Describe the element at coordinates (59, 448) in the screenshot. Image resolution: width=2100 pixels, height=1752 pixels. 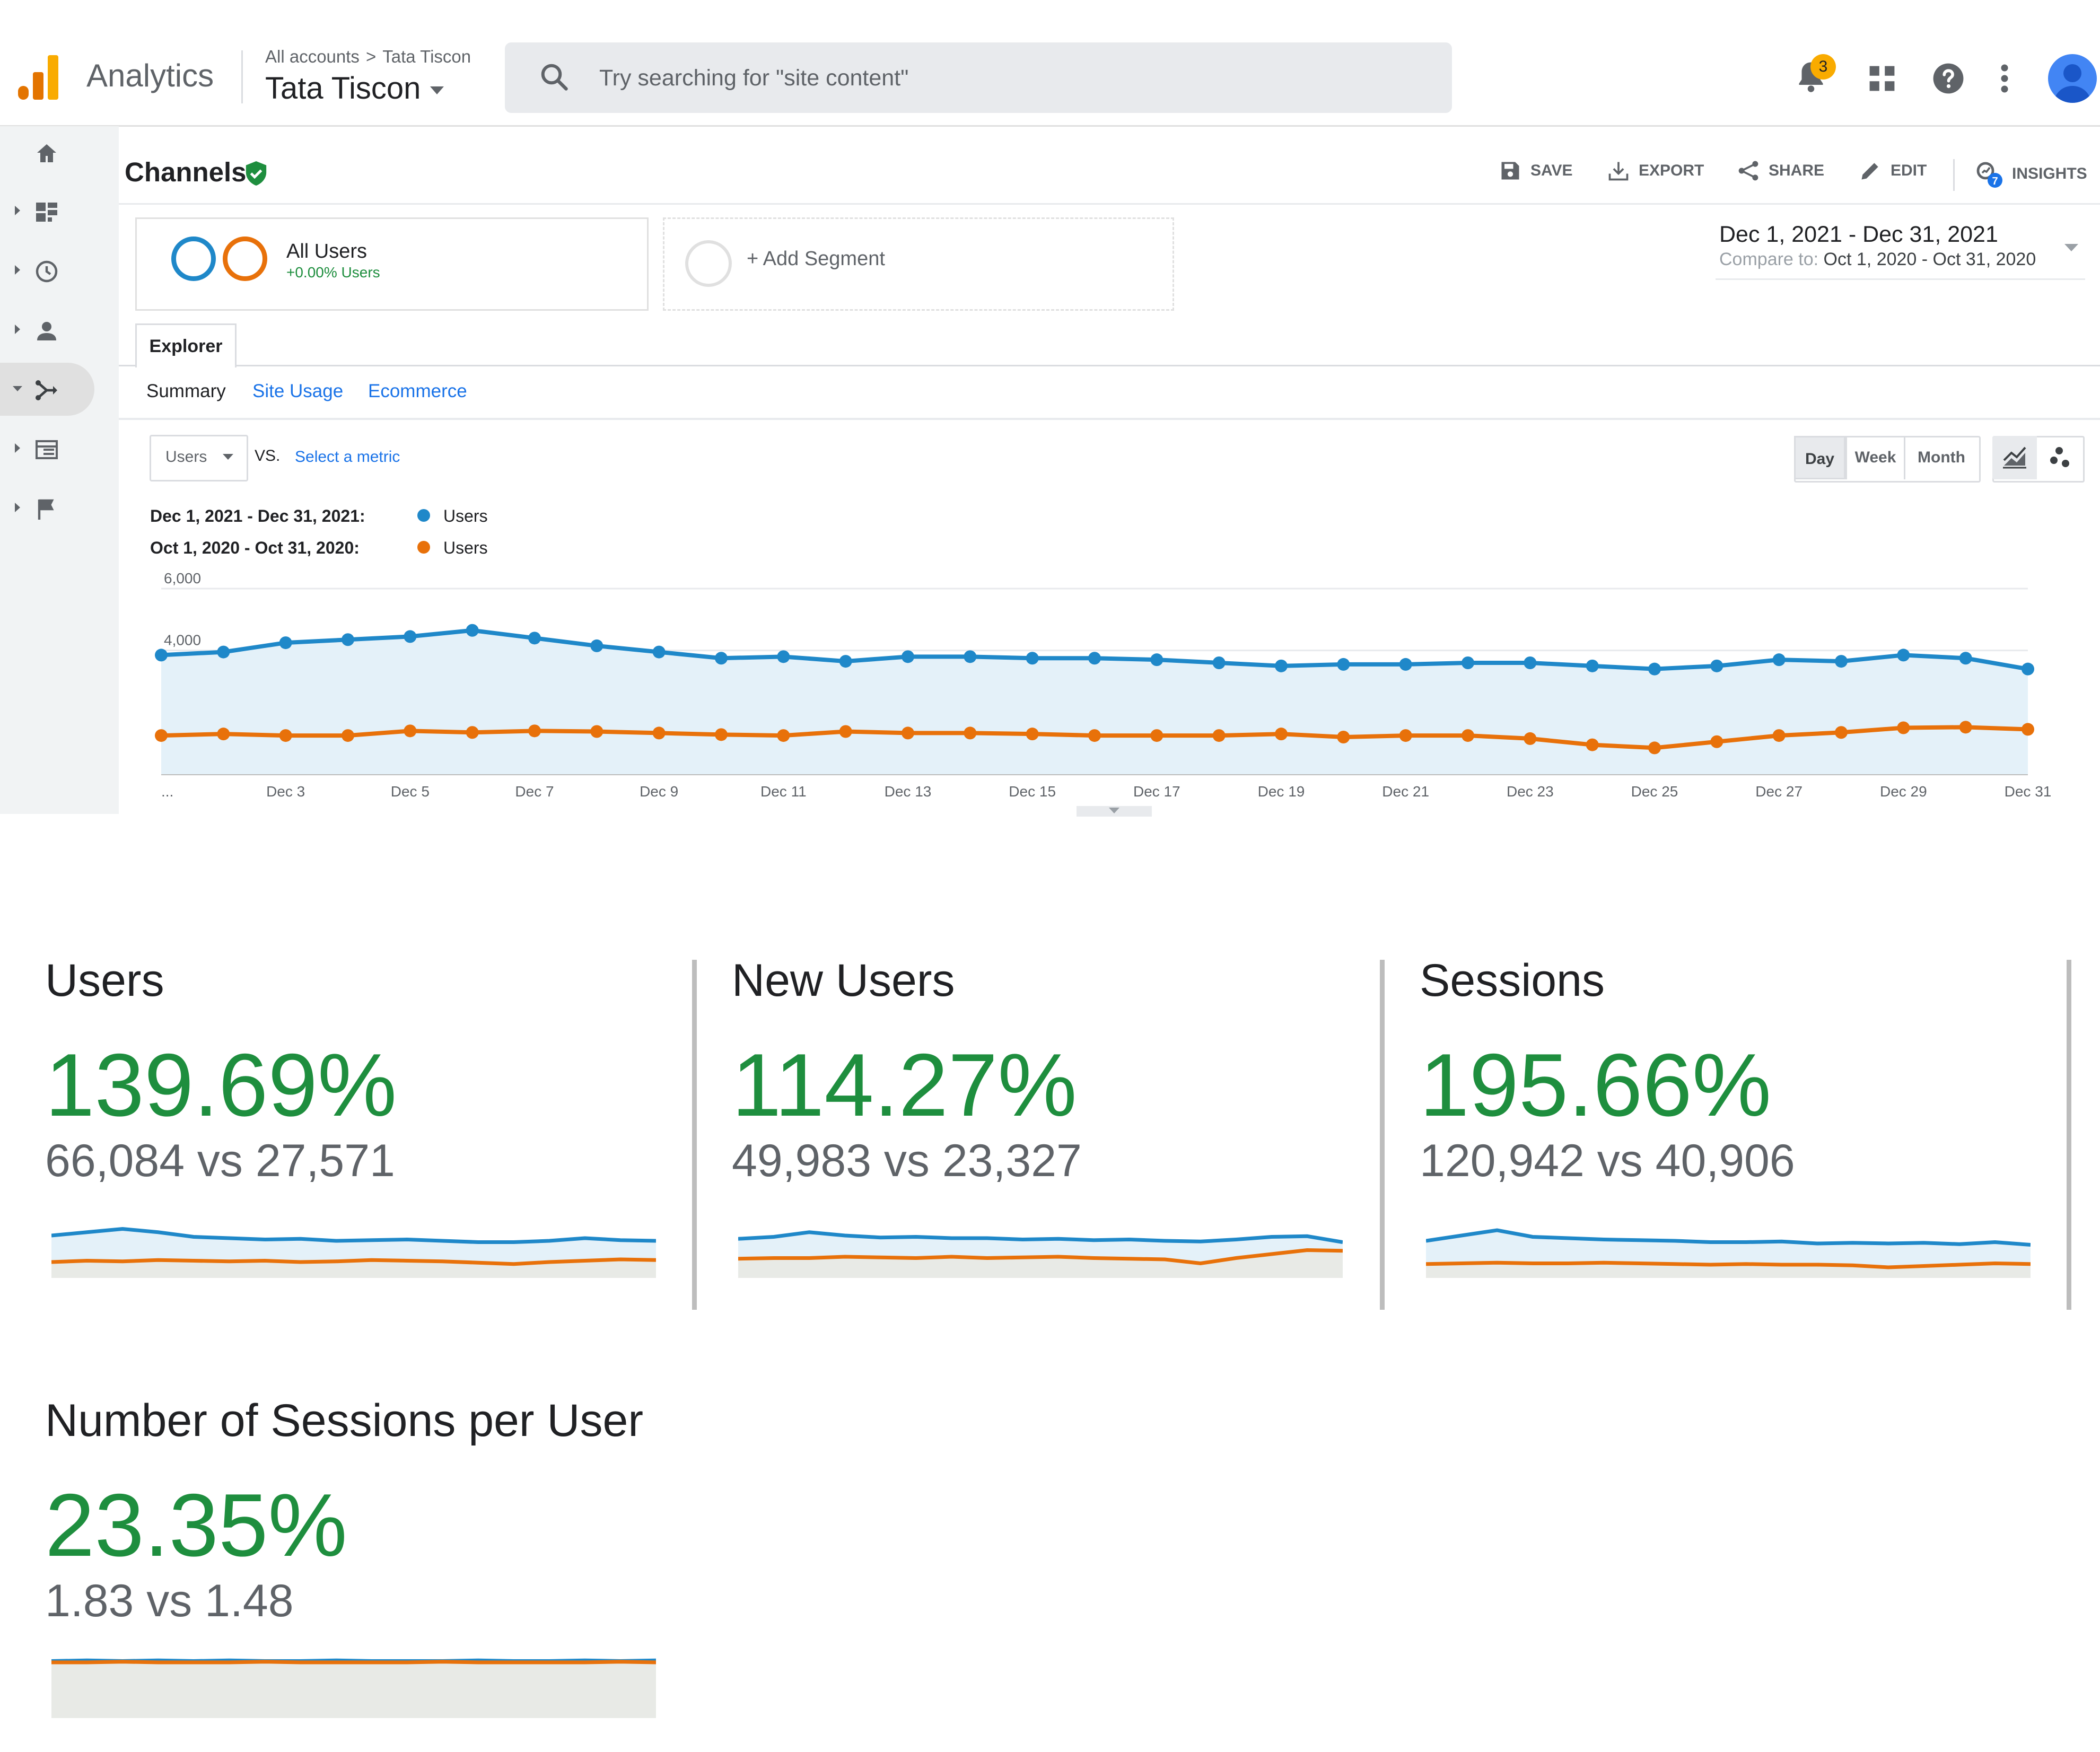
I see `nav-behavior` at that location.